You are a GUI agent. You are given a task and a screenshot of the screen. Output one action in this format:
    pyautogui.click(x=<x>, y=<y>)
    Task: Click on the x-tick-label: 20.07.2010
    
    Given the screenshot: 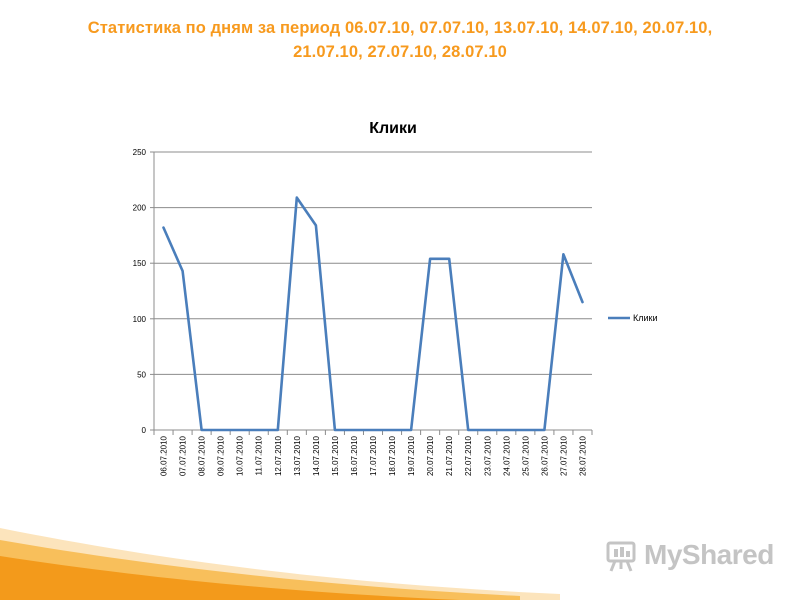 What is the action you would take?
    pyautogui.click(x=430, y=455)
    